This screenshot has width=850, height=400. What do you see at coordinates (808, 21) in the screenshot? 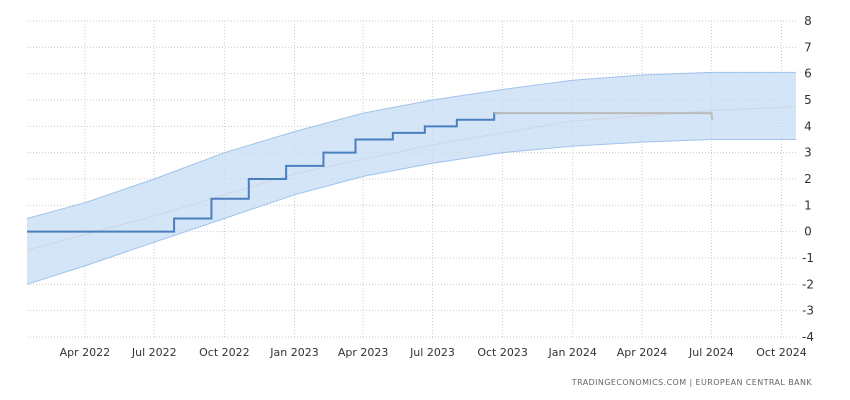
I see `y-tick-label: 8` at bounding box center [808, 21].